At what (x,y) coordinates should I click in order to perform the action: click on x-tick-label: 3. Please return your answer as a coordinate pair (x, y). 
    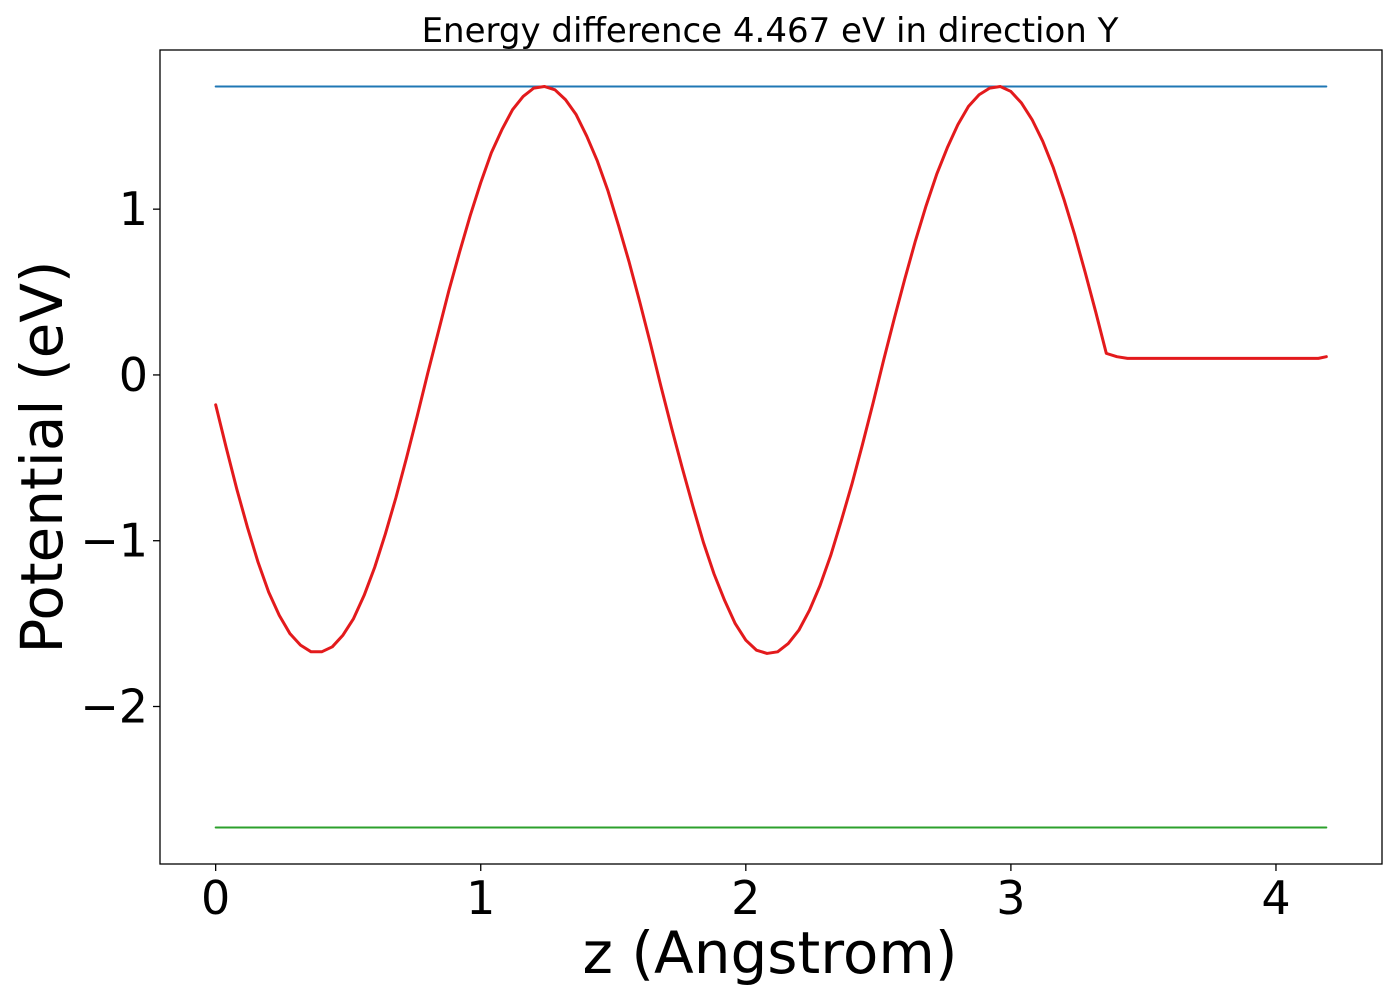
    Looking at the image, I should click on (1010, 898).